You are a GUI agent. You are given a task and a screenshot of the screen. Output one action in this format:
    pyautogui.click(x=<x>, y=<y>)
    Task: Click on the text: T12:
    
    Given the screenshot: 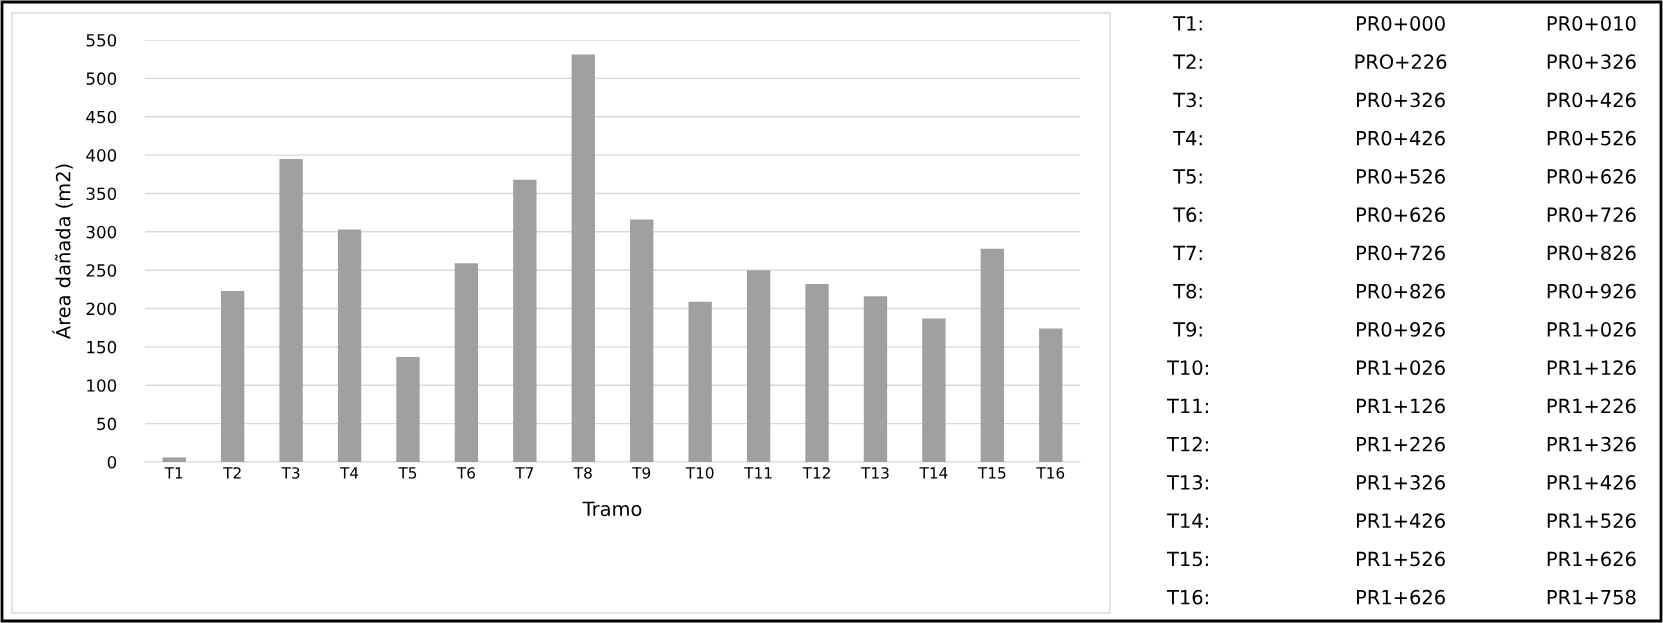 What is the action you would take?
    pyautogui.click(x=1187, y=444)
    